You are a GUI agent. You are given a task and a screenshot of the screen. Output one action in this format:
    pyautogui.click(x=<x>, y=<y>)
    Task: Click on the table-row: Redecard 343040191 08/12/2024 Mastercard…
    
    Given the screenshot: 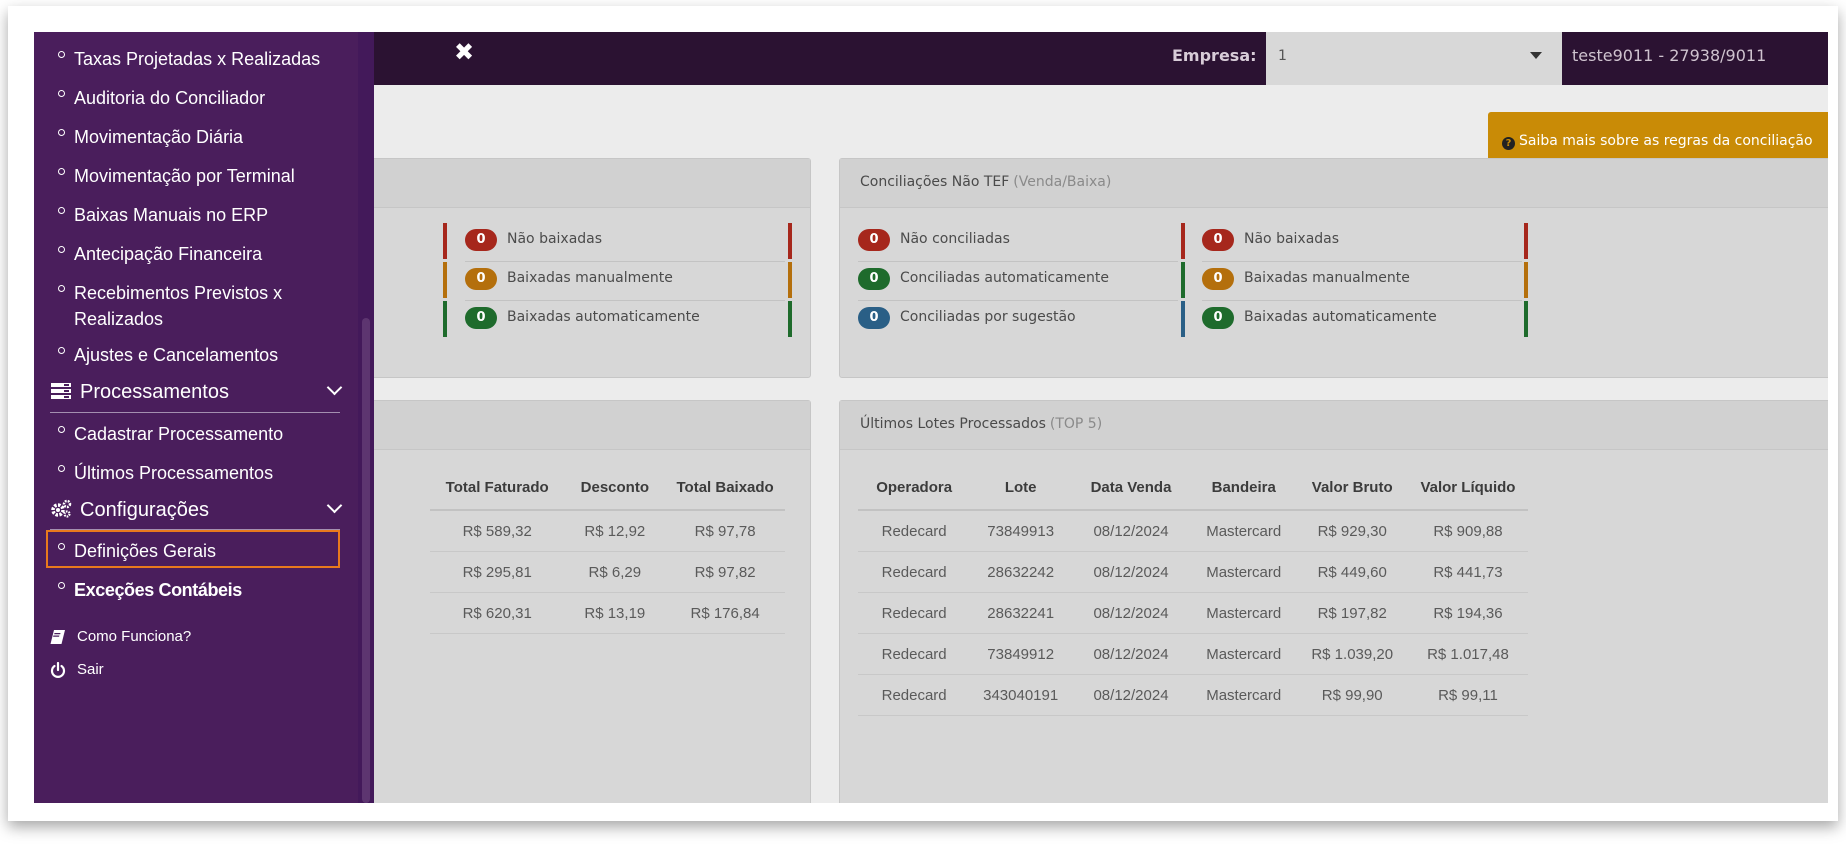 What is the action you would take?
    pyautogui.click(x=1193, y=695)
    